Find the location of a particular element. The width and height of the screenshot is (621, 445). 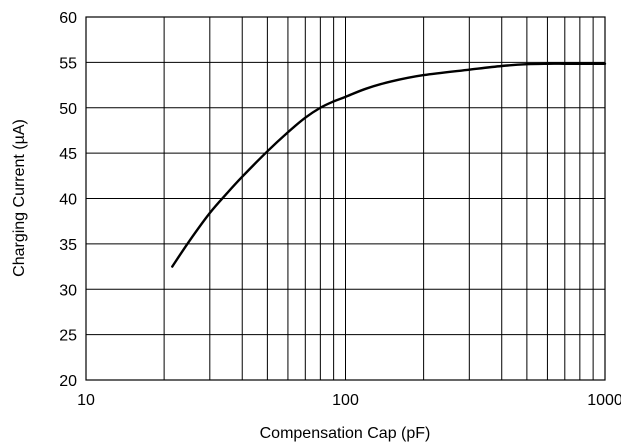

y-tick-label: 40 is located at coordinates (68, 200).